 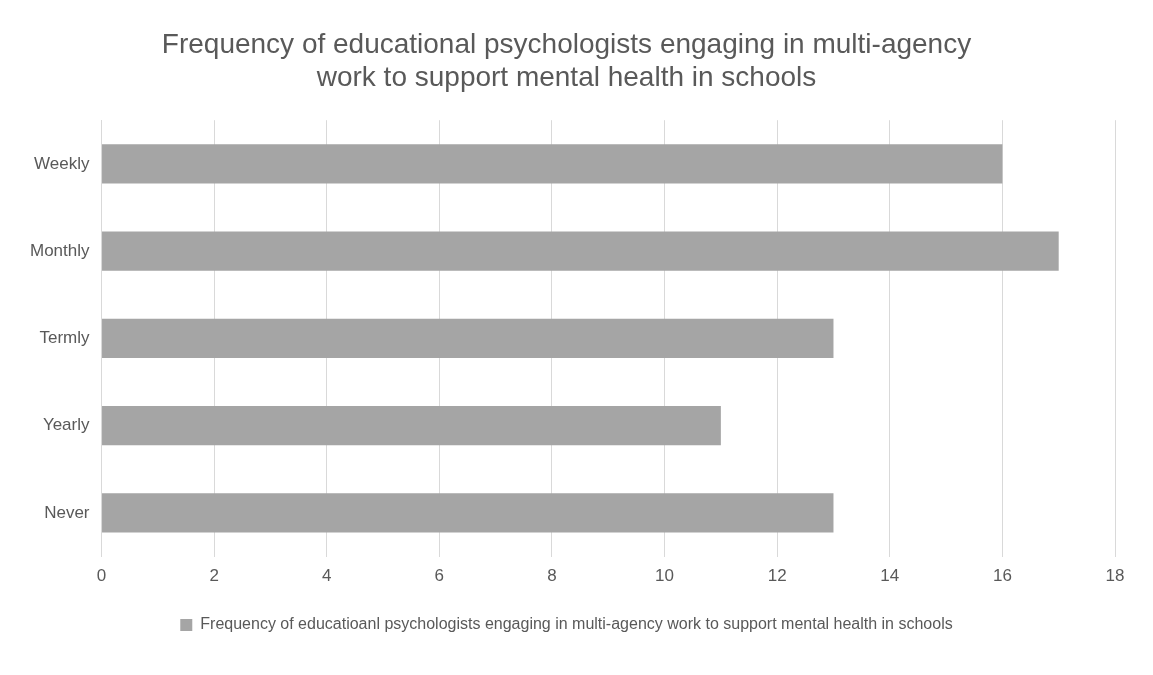 I want to click on x-tick-label: 4, so click(x=327, y=576).